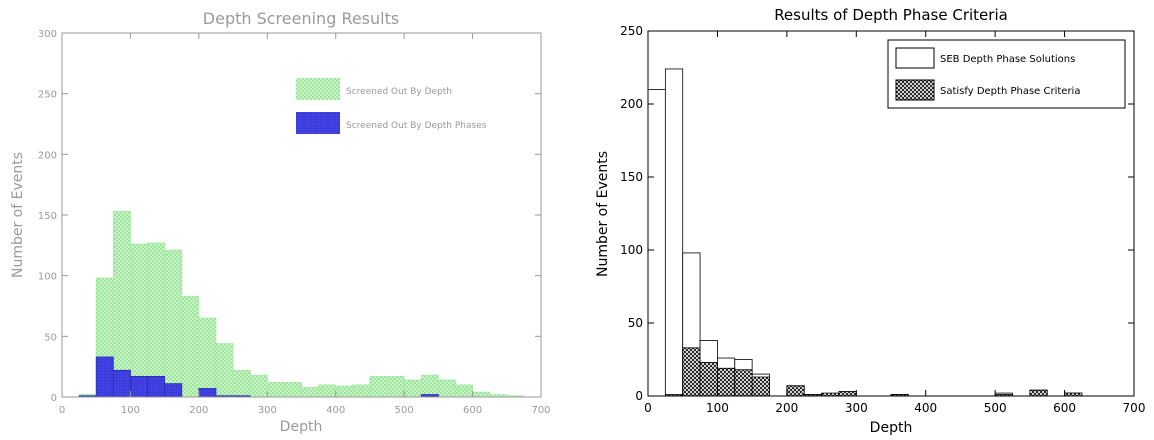 The height and width of the screenshot is (440, 1154). I want to click on x-tick-label-0-6: 600, so click(472, 410).